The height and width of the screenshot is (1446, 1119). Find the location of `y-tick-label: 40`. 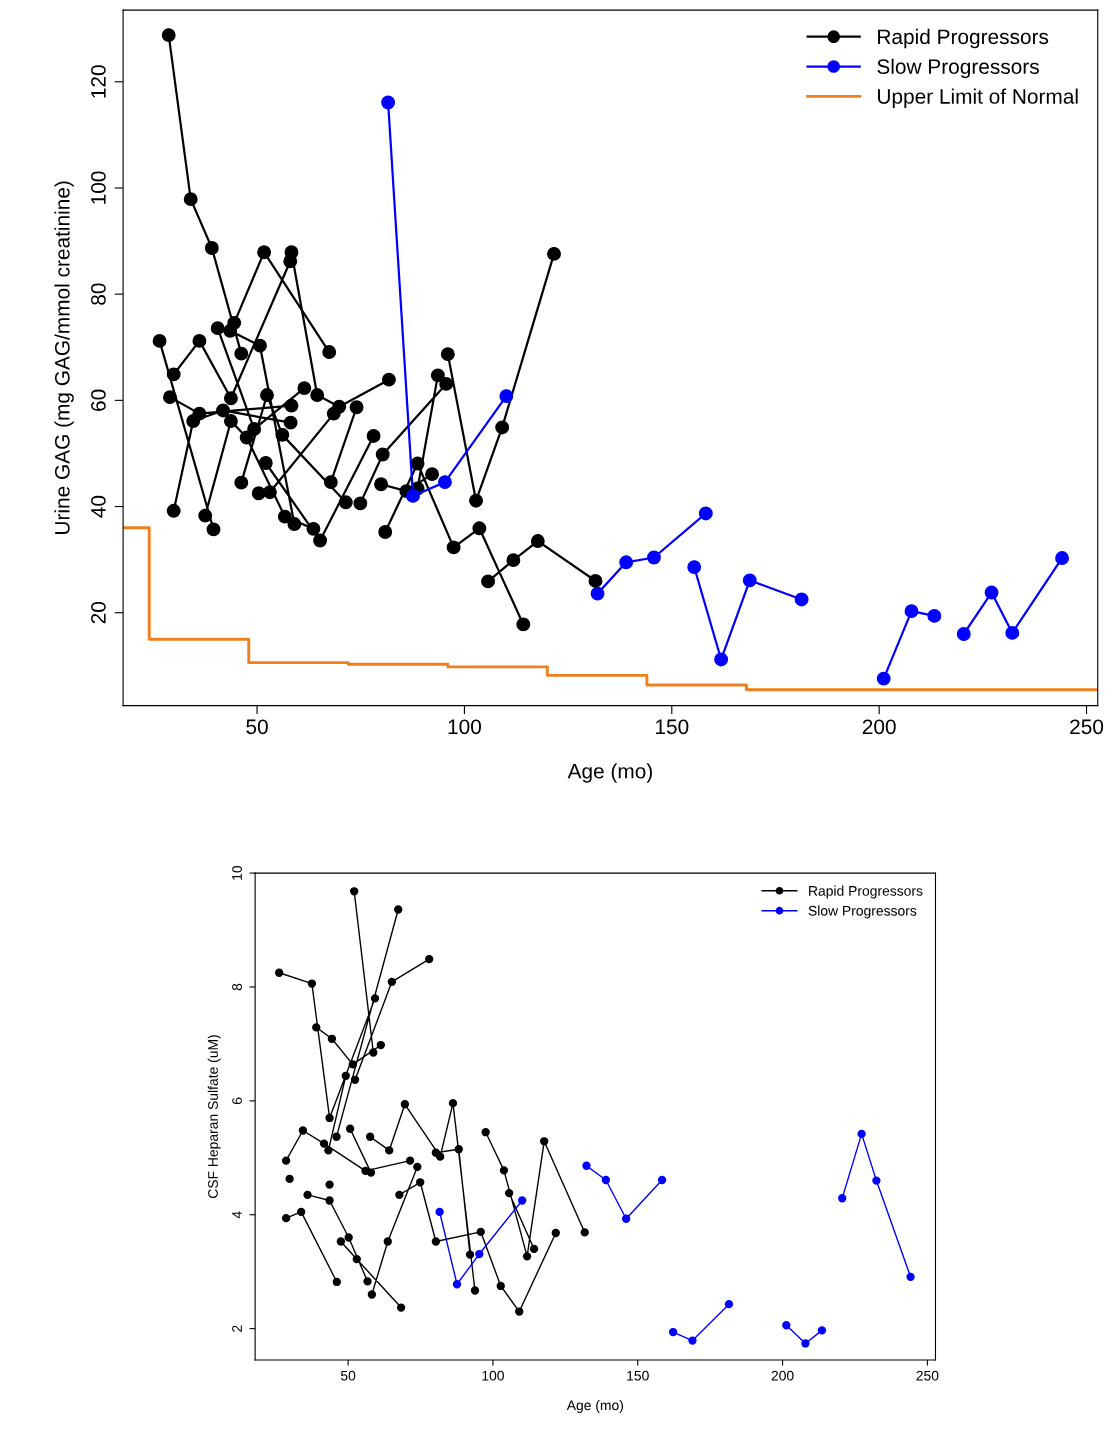

y-tick-label: 40 is located at coordinates (98, 506).